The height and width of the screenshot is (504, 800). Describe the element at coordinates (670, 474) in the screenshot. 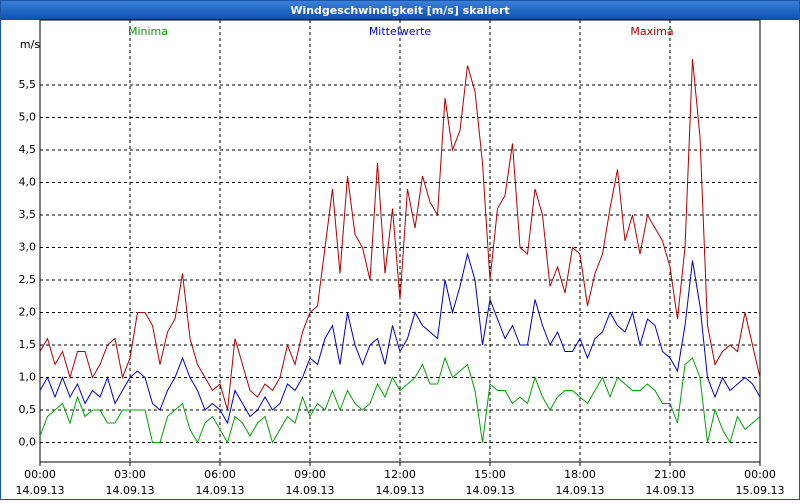

I see `x-tick-label: 21:00` at that location.